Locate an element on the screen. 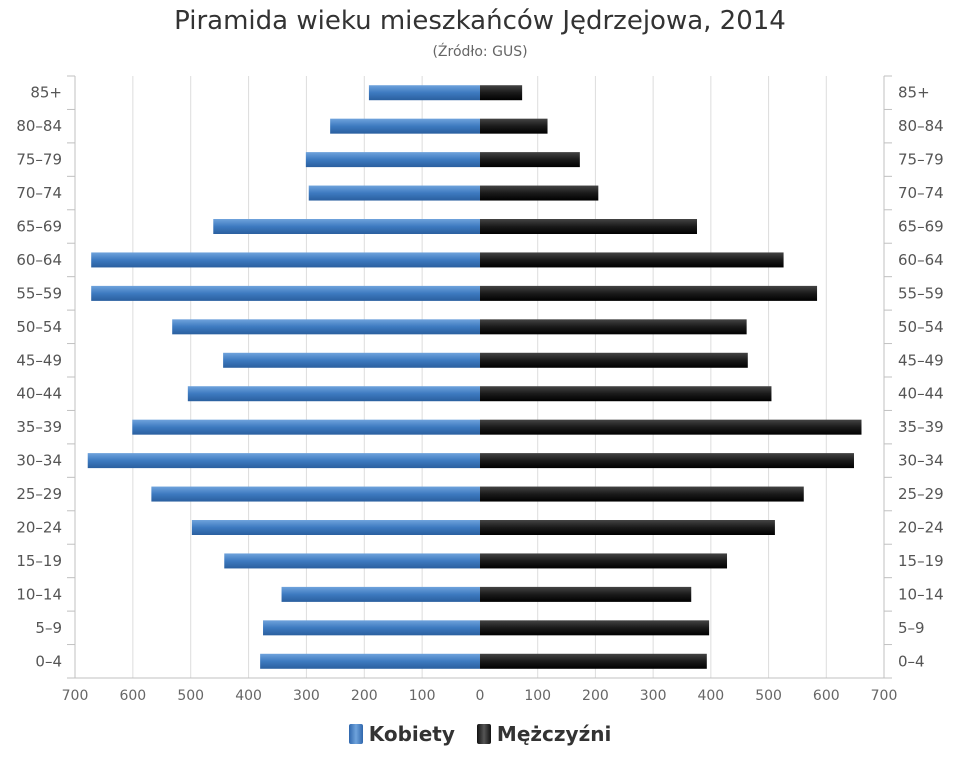 The height and width of the screenshot is (768, 960). x-tick-label: 0 is located at coordinates (480, 696).